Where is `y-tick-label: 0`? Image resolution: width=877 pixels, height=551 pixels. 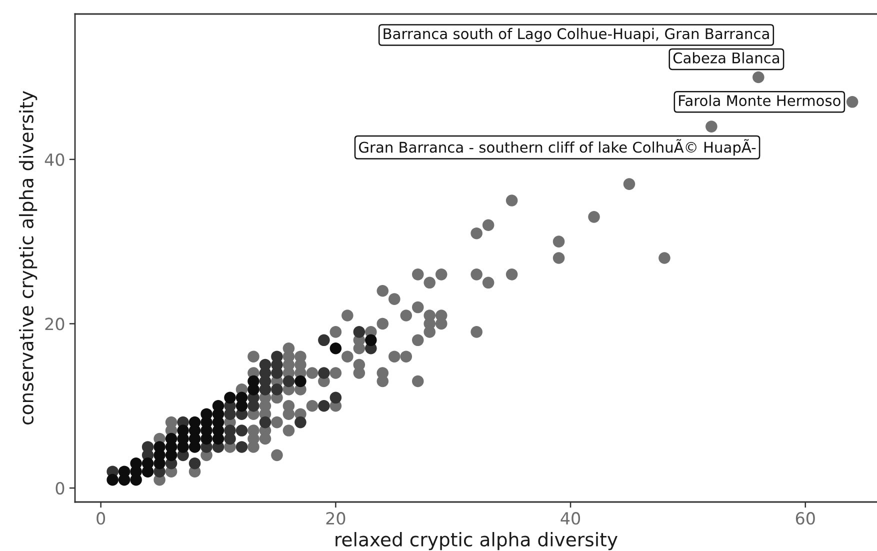
y-tick-label: 0 is located at coordinates (60, 488).